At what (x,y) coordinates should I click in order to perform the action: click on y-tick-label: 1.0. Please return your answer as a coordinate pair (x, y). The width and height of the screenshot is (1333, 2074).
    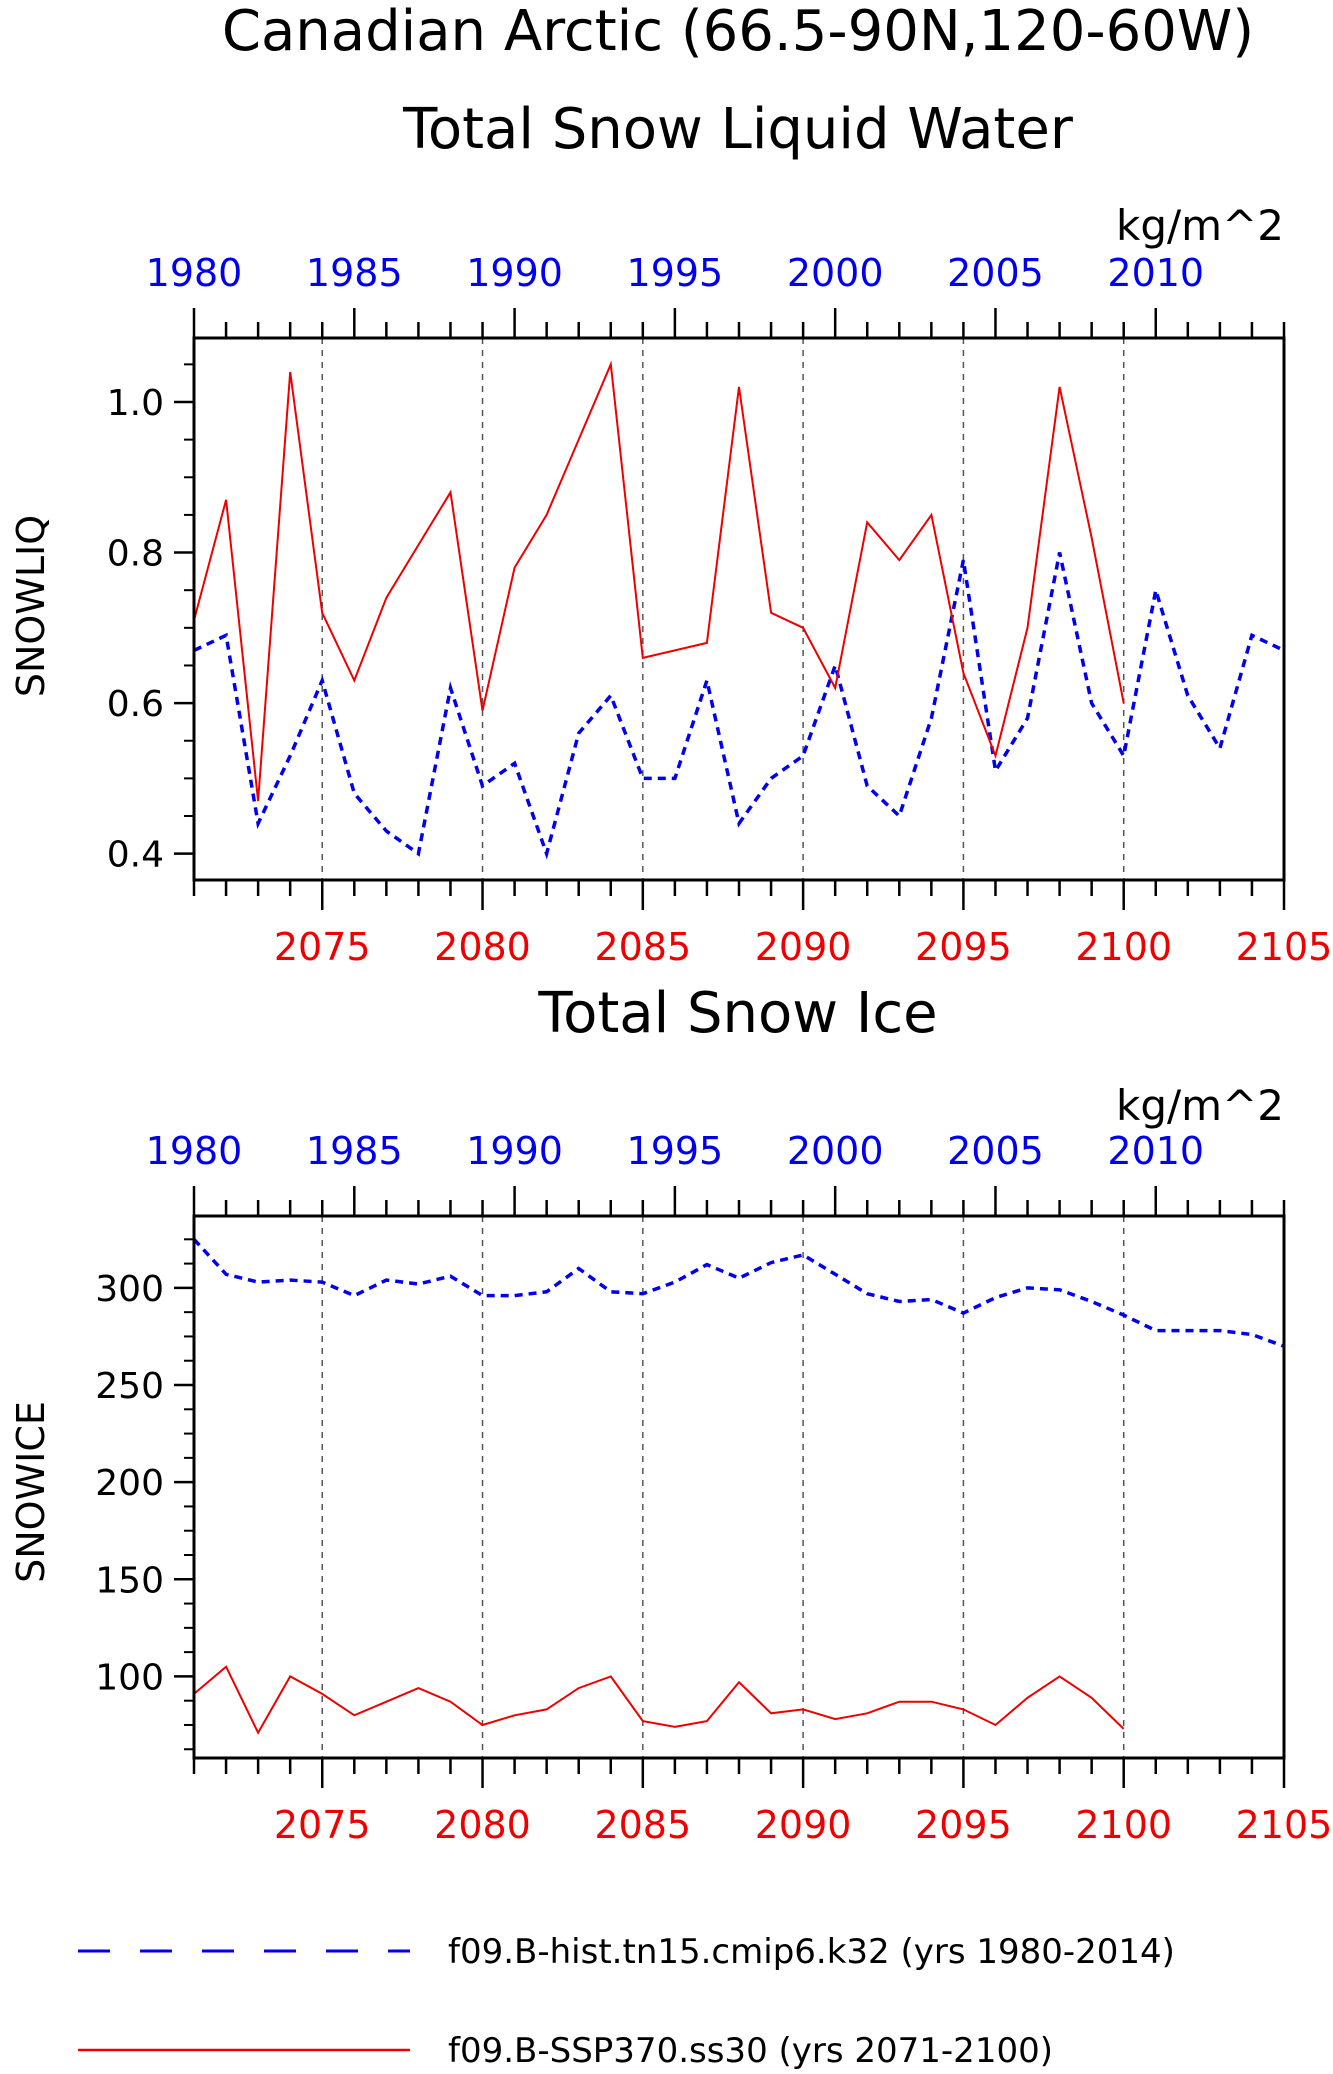
    Looking at the image, I should click on (135, 403).